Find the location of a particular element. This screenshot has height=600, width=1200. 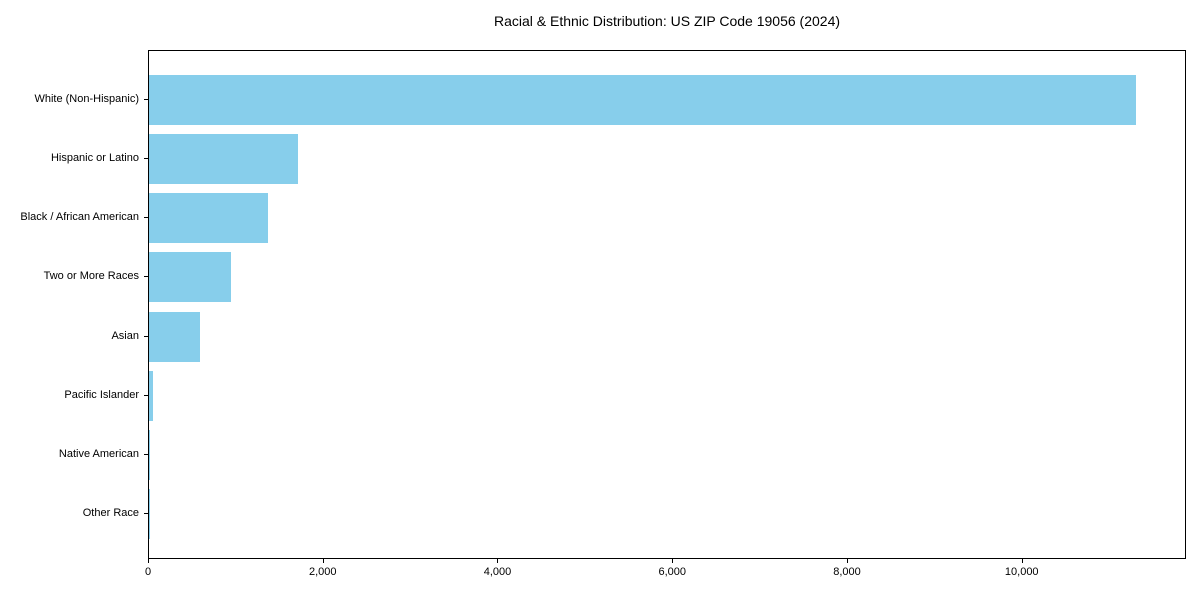

x-axis-tick-label: 4,000 is located at coordinates (497, 572).